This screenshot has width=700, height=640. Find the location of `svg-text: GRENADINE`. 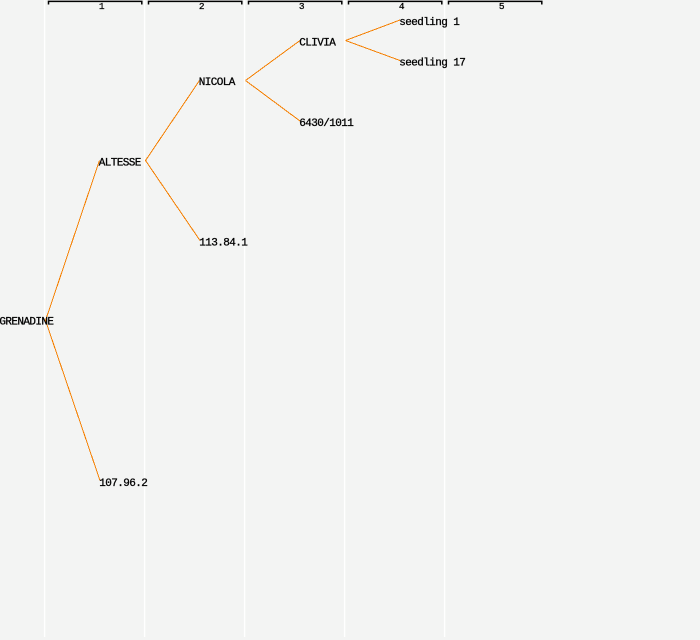

svg-text: GRENADINE is located at coordinates (27, 323).